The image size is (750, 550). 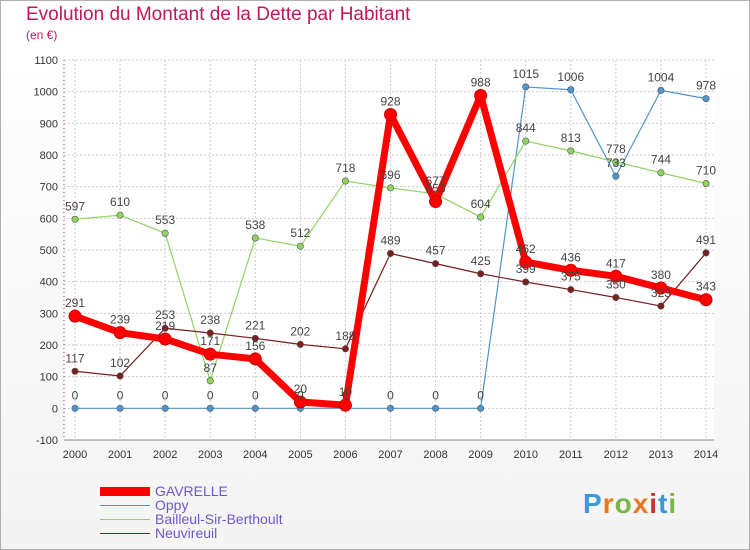 What do you see at coordinates (525, 455) in the screenshot?
I see `x-tick-label: 2010` at bounding box center [525, 455].